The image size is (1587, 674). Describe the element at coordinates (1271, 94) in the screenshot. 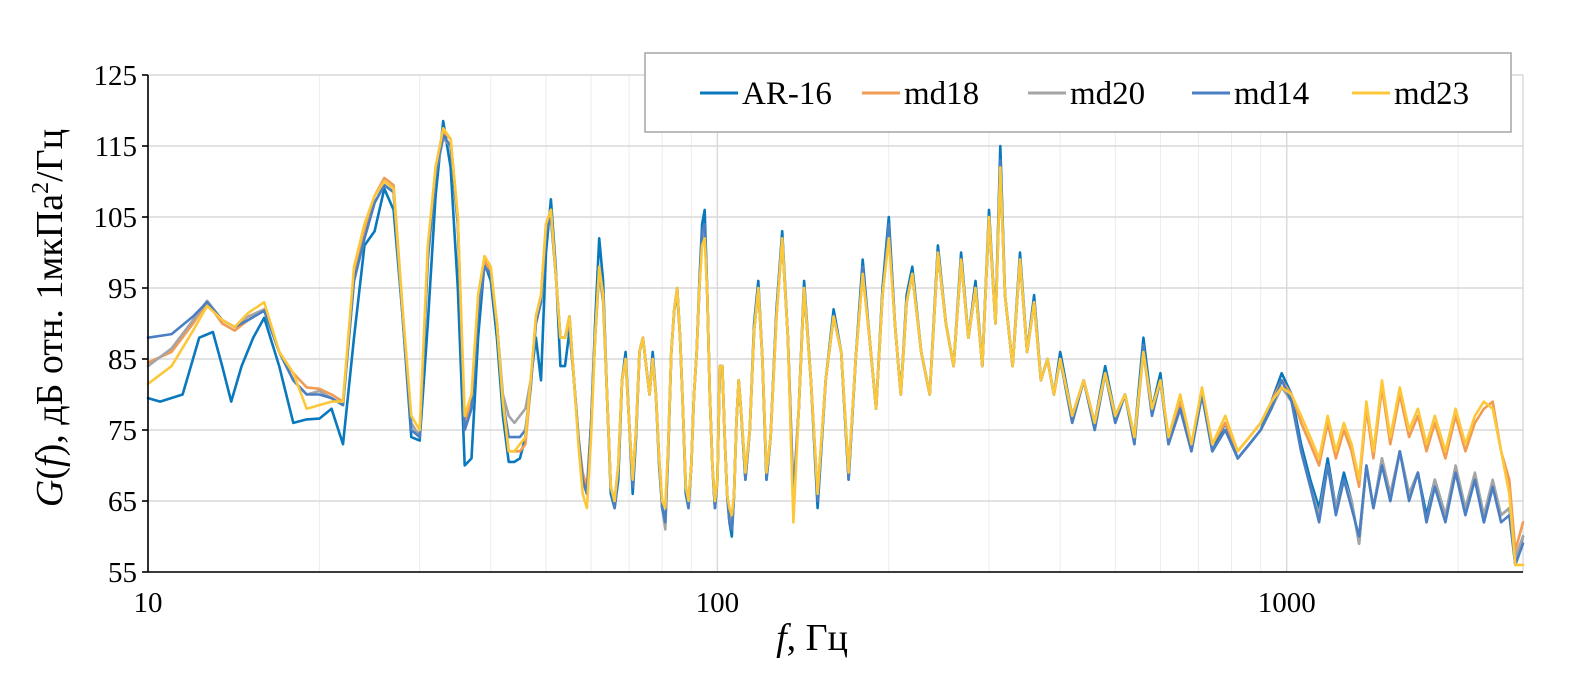

I see `legend-label: md14` at that location.